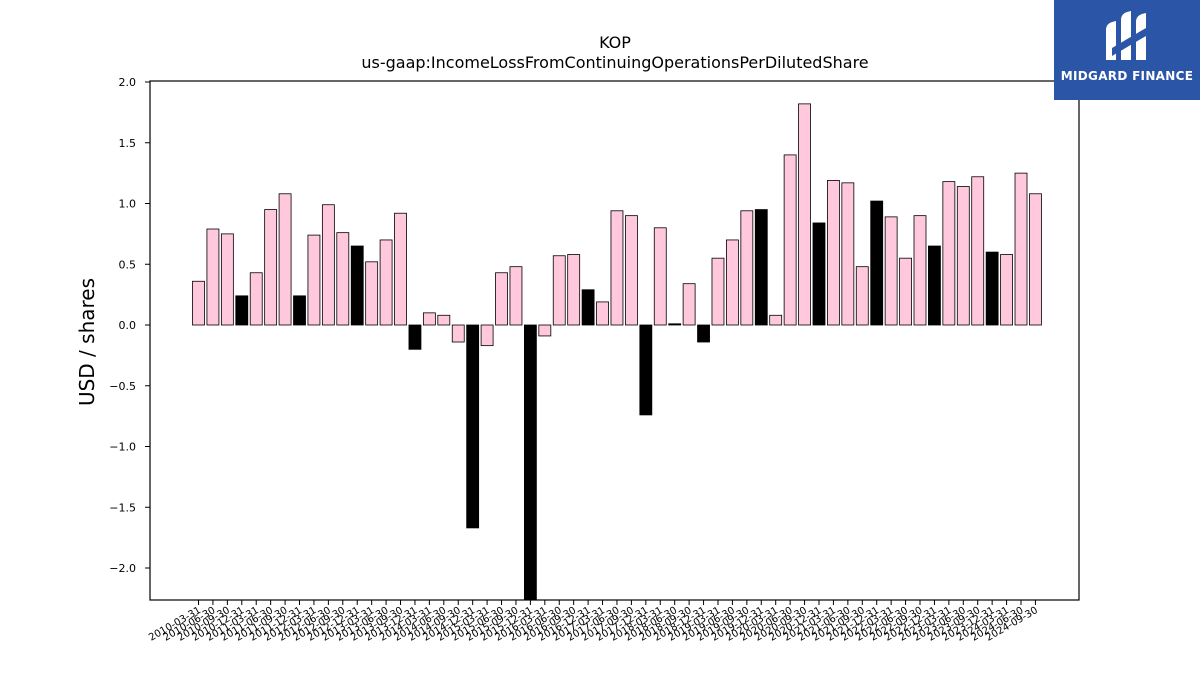 This screenshot has height=675, width=1200. I want to click on brand-logo: MIDGARD FINANCE, so click(1127, 50).